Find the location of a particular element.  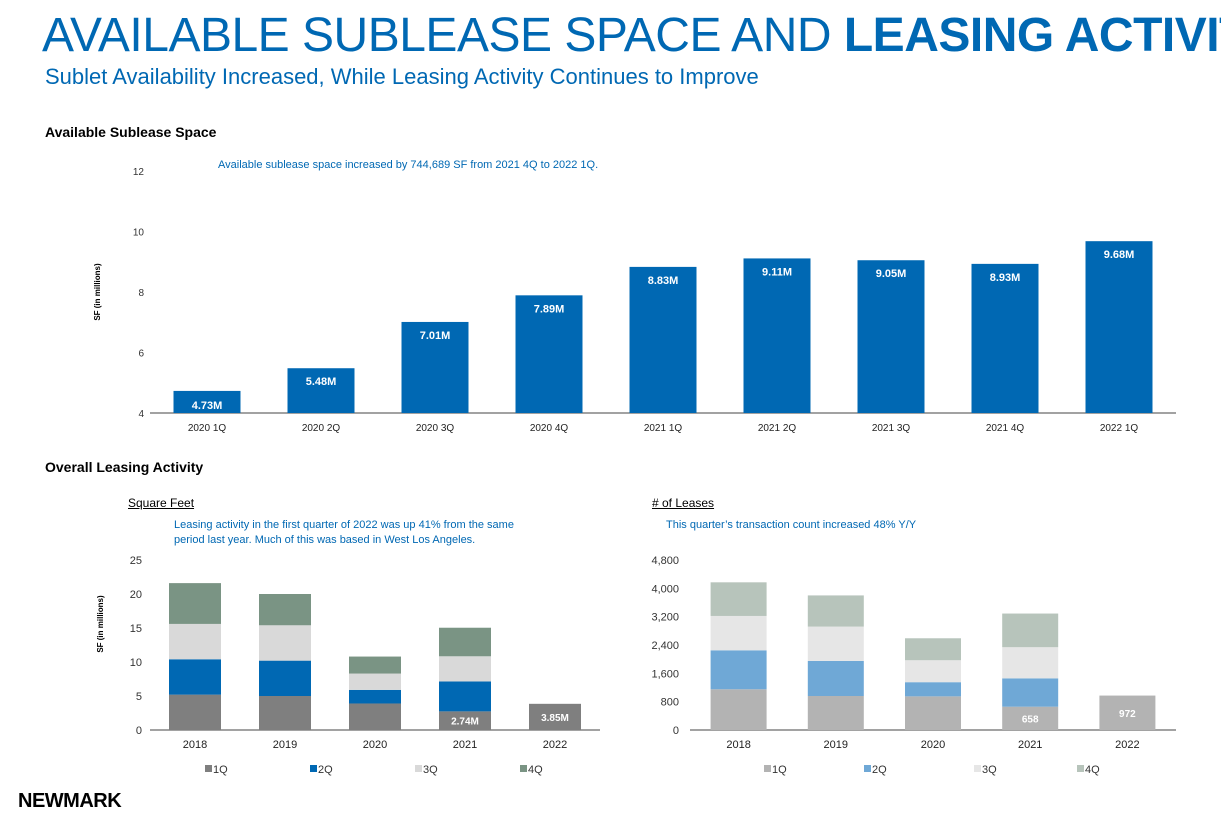

sublease-data-label: 9.05M is located at coordinates (891, 274).